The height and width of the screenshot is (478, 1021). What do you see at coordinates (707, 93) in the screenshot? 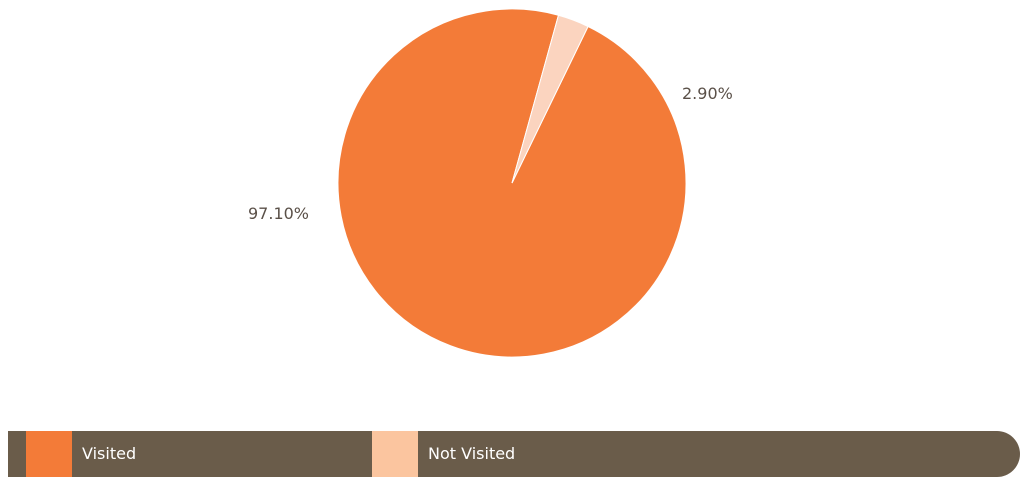
I see `slice-label-not-visited: 2.90%` at bounding box center [707, 93].